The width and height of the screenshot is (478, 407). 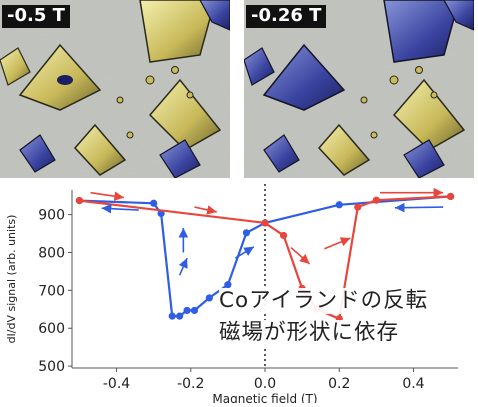 I want to click on y-axis-label: dI/dV signal (arb. units), so click(x=11, y=279).